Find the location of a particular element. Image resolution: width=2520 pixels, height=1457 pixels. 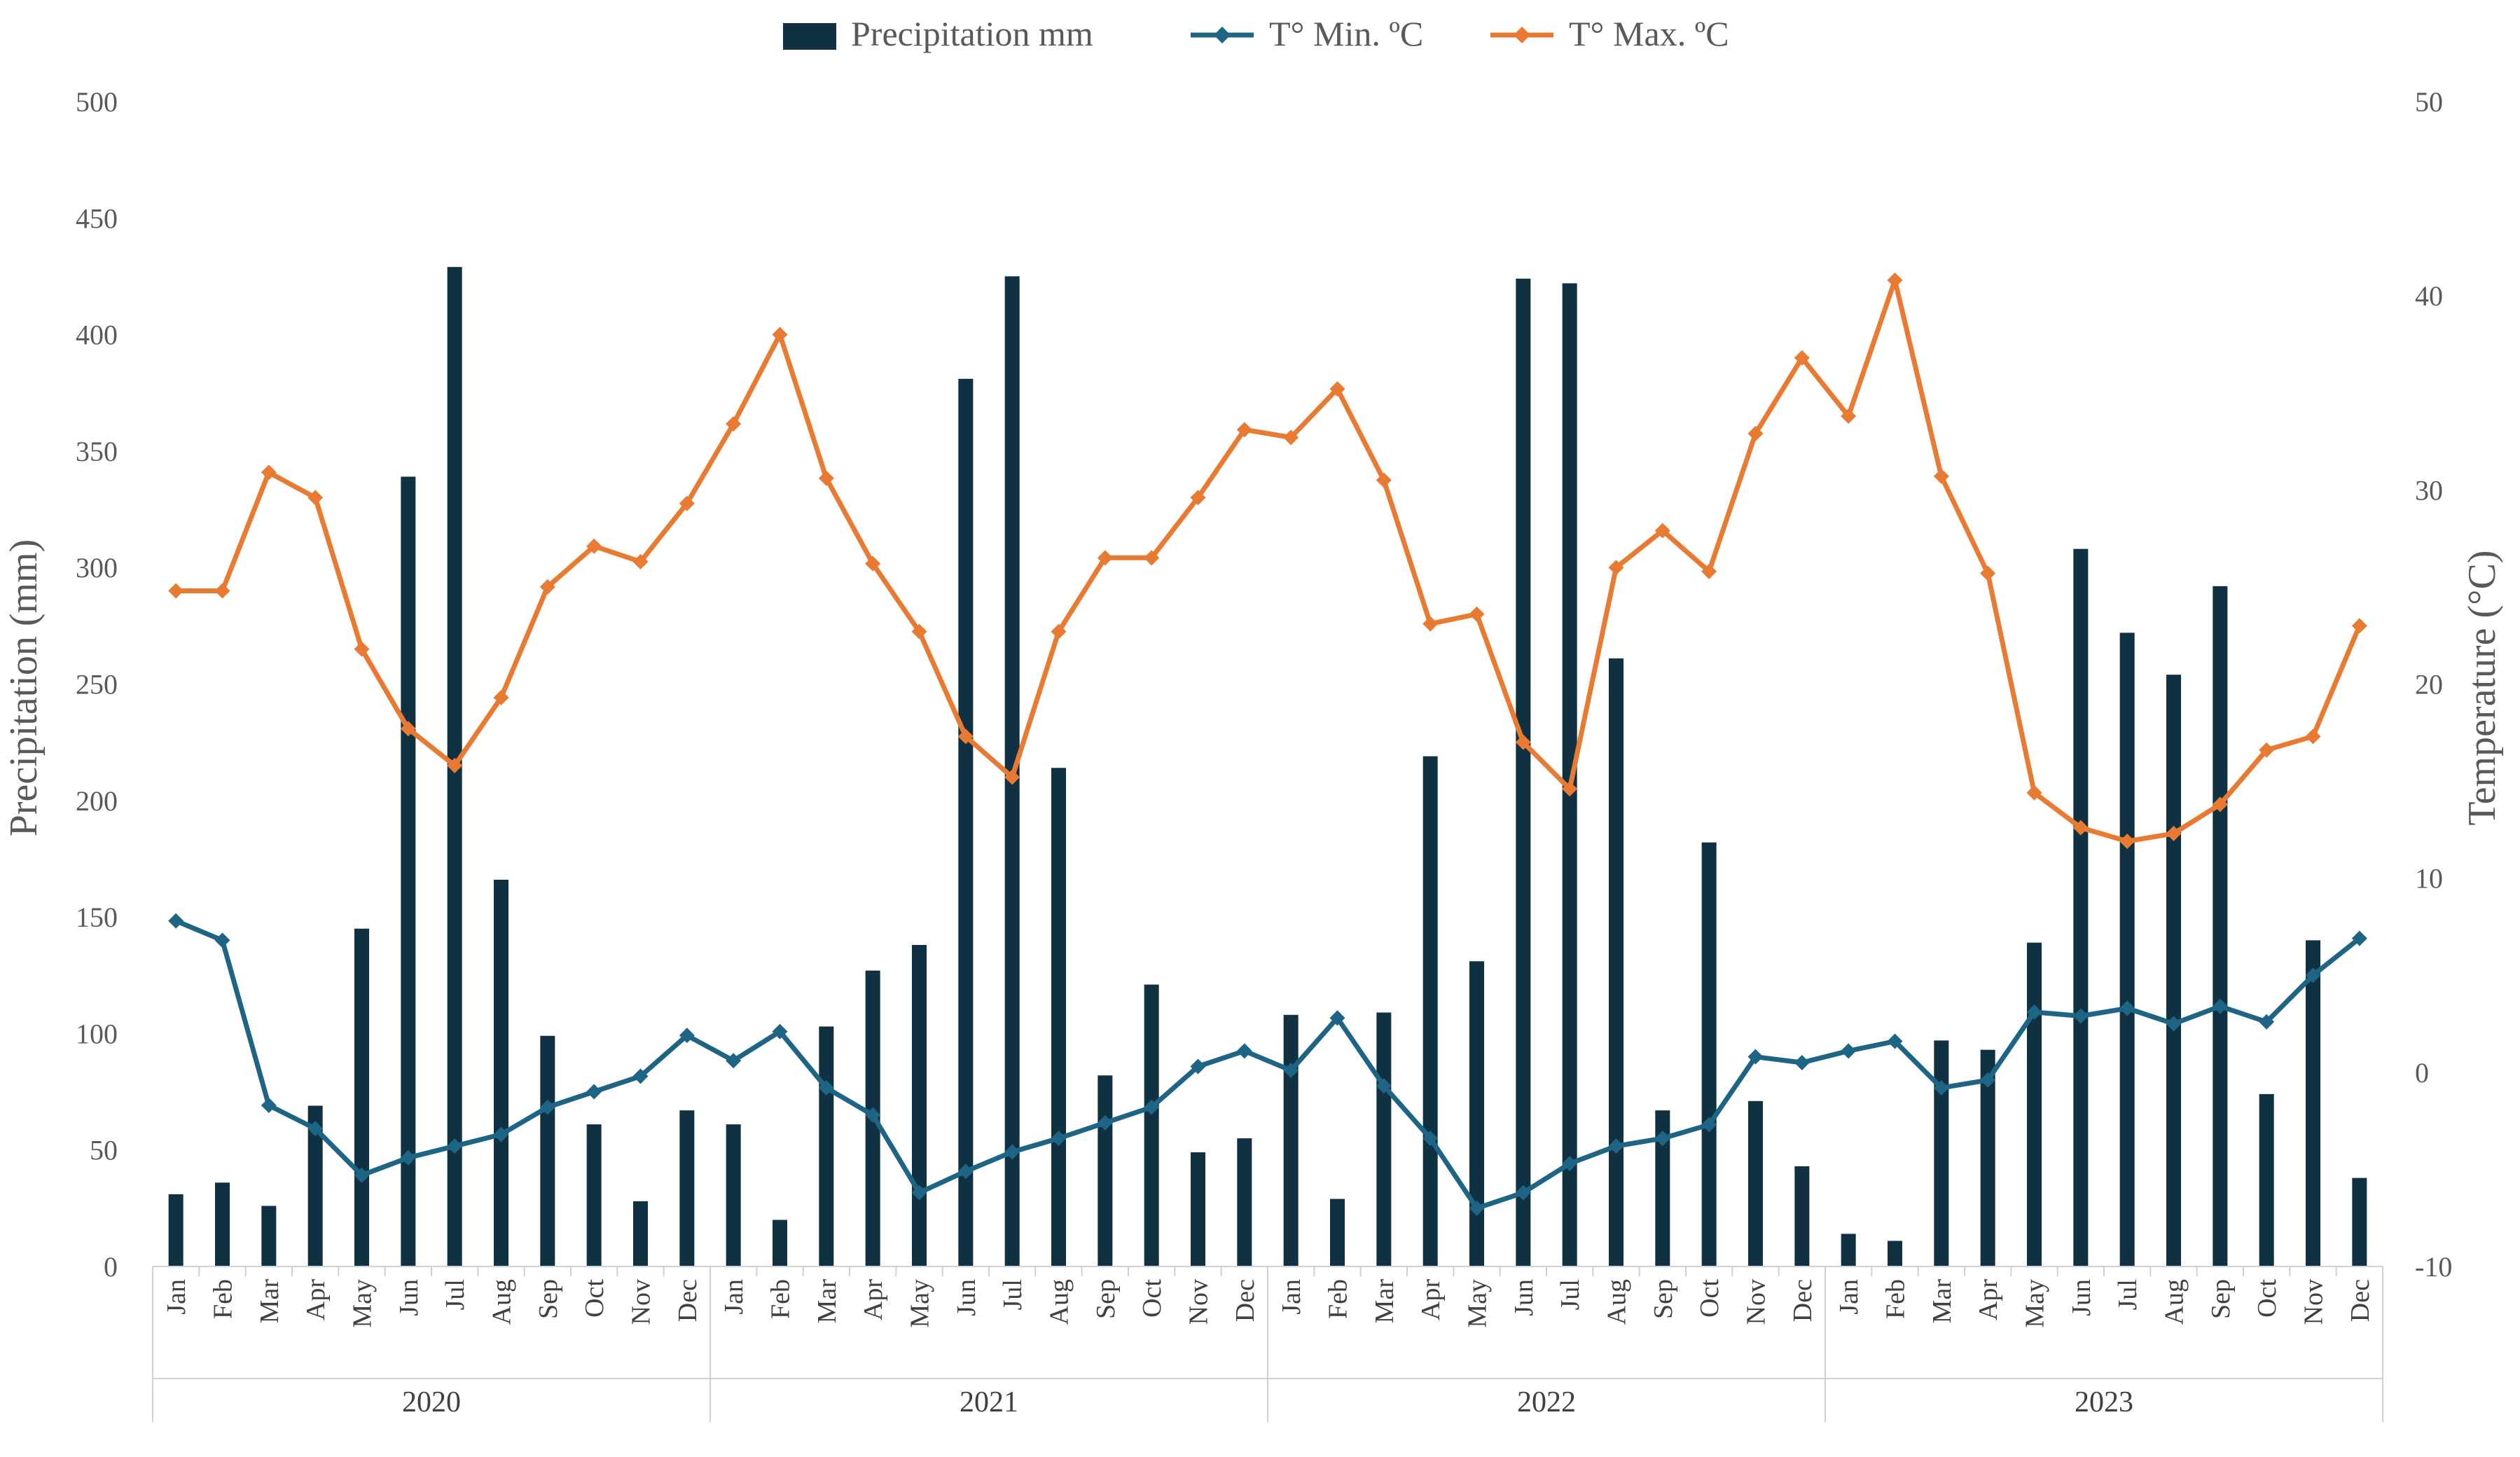

x-tick-label-month: Mar is located at coordinates (1384, 1301).